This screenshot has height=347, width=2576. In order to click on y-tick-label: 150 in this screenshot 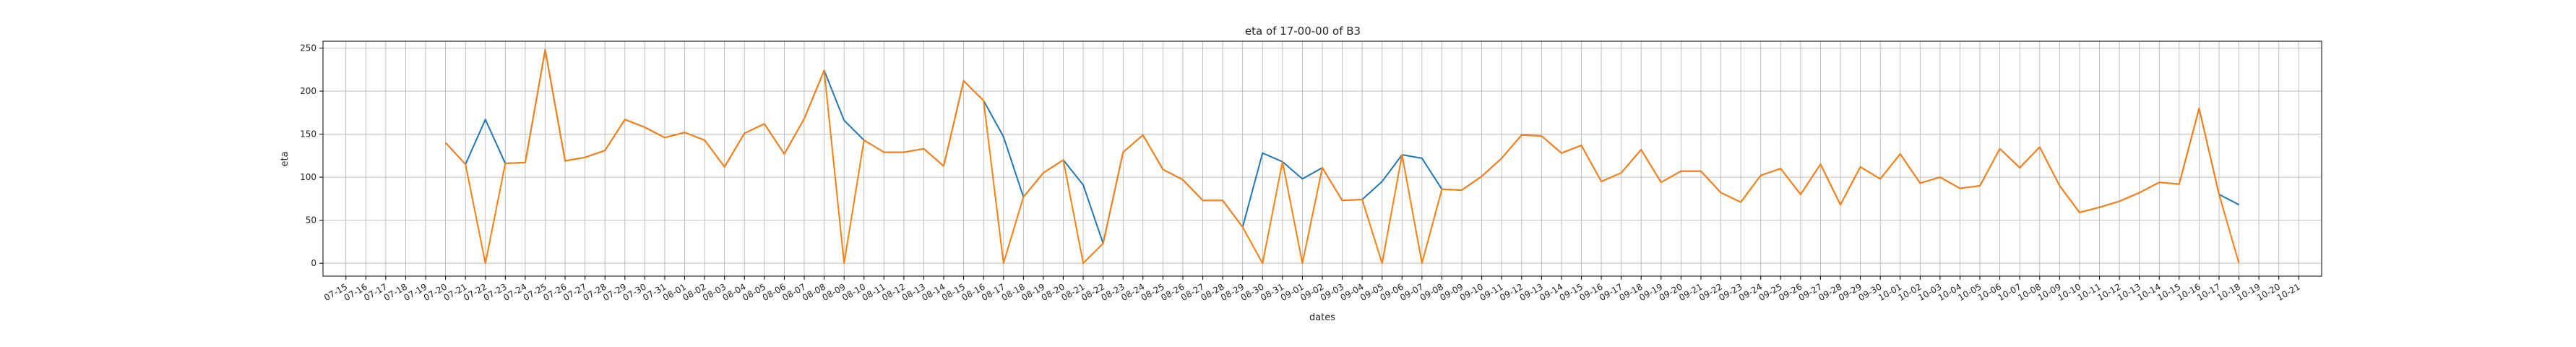, I will do `click(308, 134)`.